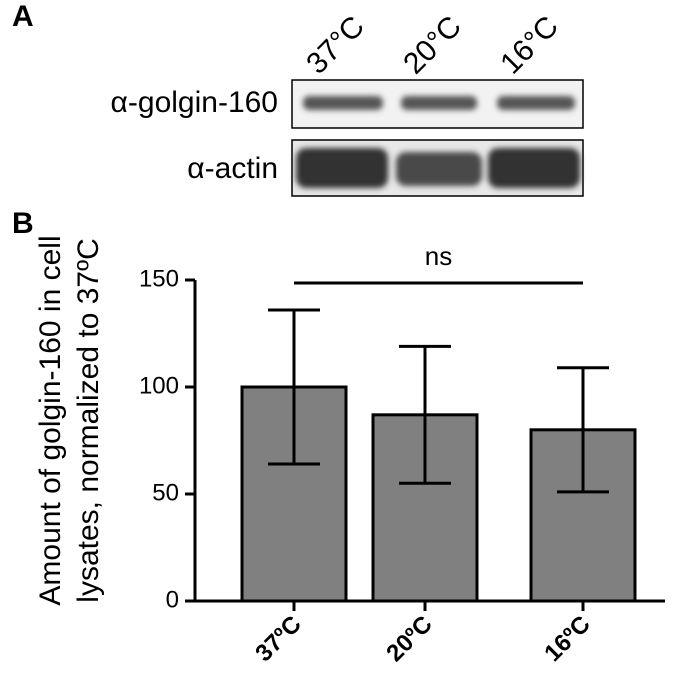 The width and height of the screenshot is (684, 687). Describe the element at coordinates (432, 45) in the screenshot. I see `lane-label: 20°C` at that location.